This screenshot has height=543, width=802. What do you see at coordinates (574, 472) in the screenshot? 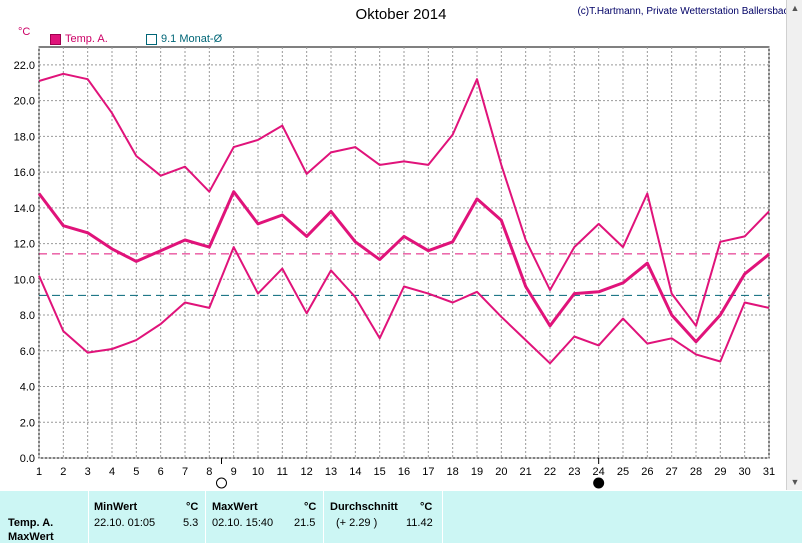
I see `x-tick-label: 23` at bounding box center [574, 472].